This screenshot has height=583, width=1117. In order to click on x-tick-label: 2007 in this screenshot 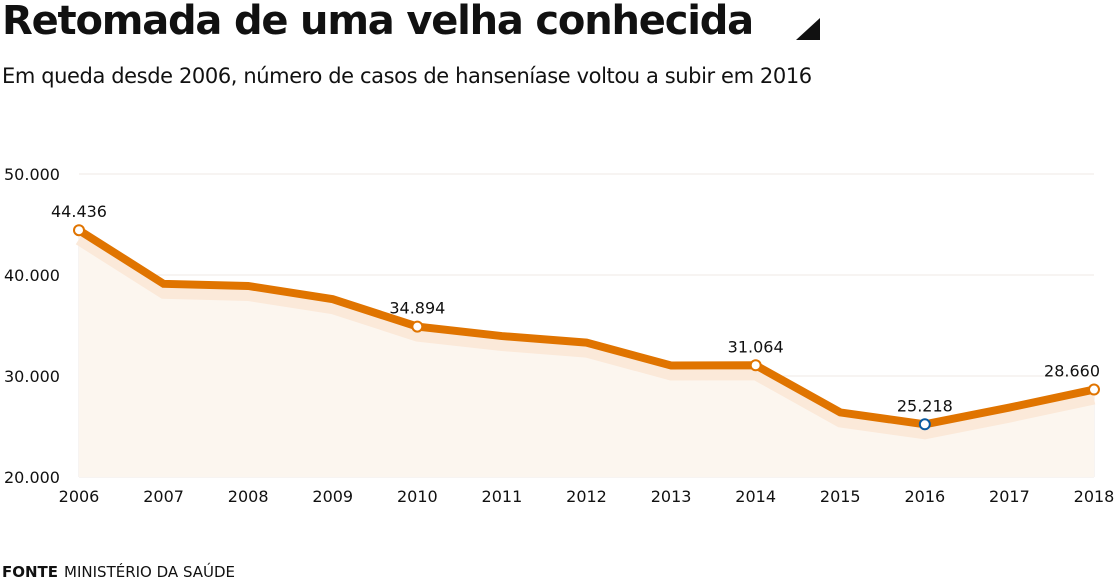, I will do `click(163, 496)`.